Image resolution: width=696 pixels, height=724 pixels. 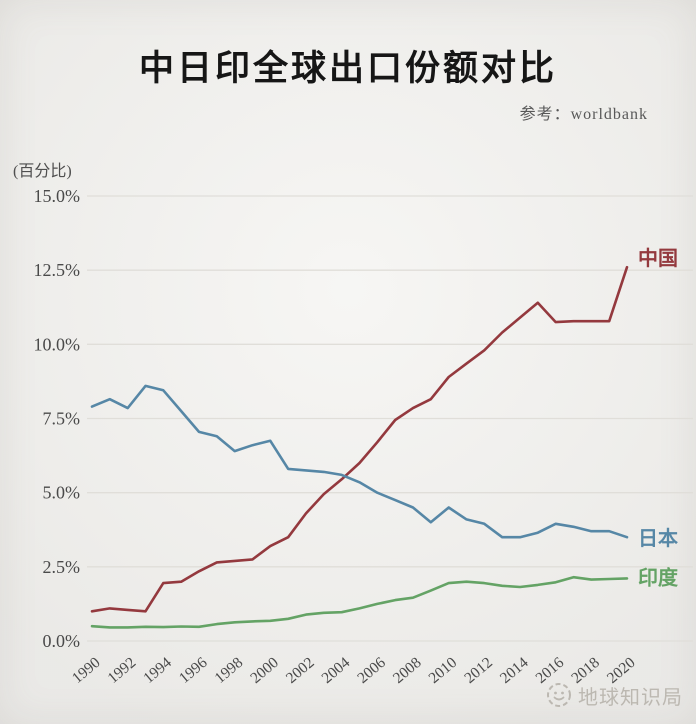 I want to click on y-tick-label: 5.0%, so click(x=62, y=493).